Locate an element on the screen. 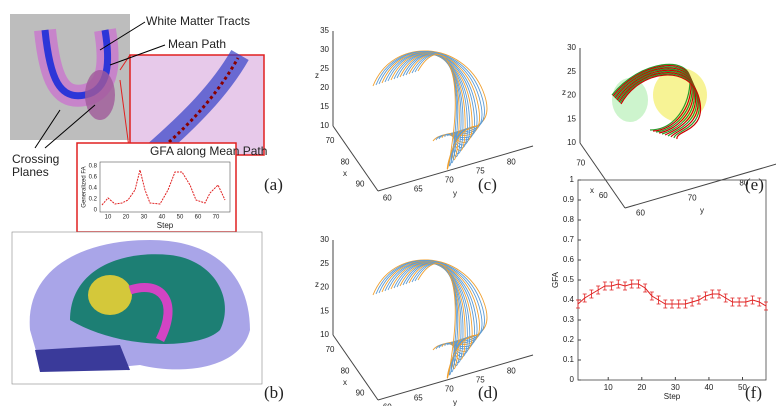 Image resolution: width=776 pixels, height=406 pixels. panel-label: (c) is located at coordinates (487, 184).